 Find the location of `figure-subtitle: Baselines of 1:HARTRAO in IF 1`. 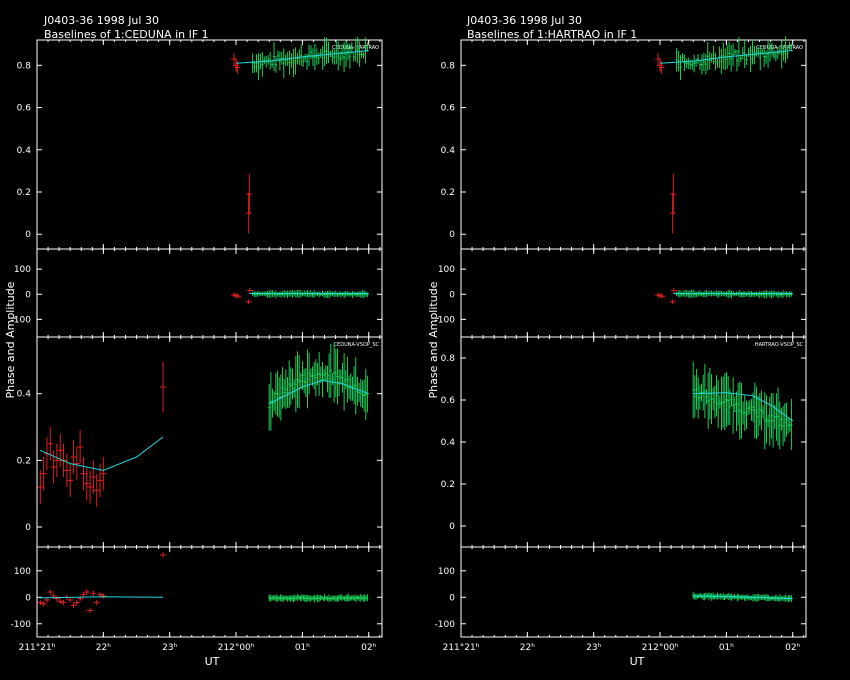

figure-subtitle: Baselines of 1:HARTRAO in IF 1 is located at coordinates (552, 34).